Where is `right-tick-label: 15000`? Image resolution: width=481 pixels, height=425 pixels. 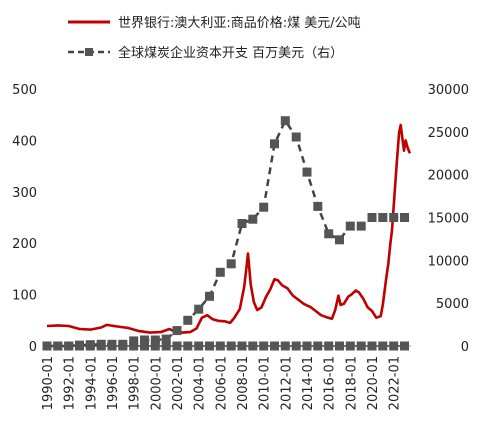 right-tick-label: 15000 is located at coordinates (448, 219).